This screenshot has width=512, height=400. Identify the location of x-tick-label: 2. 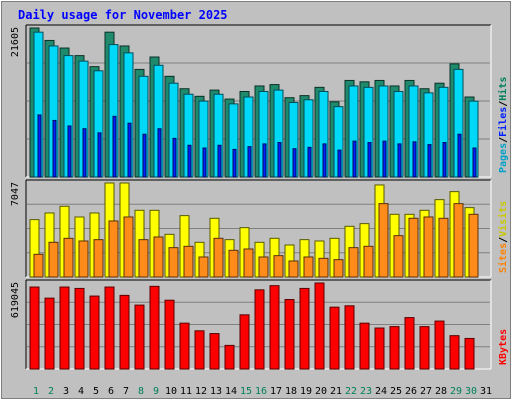
(51, 391).